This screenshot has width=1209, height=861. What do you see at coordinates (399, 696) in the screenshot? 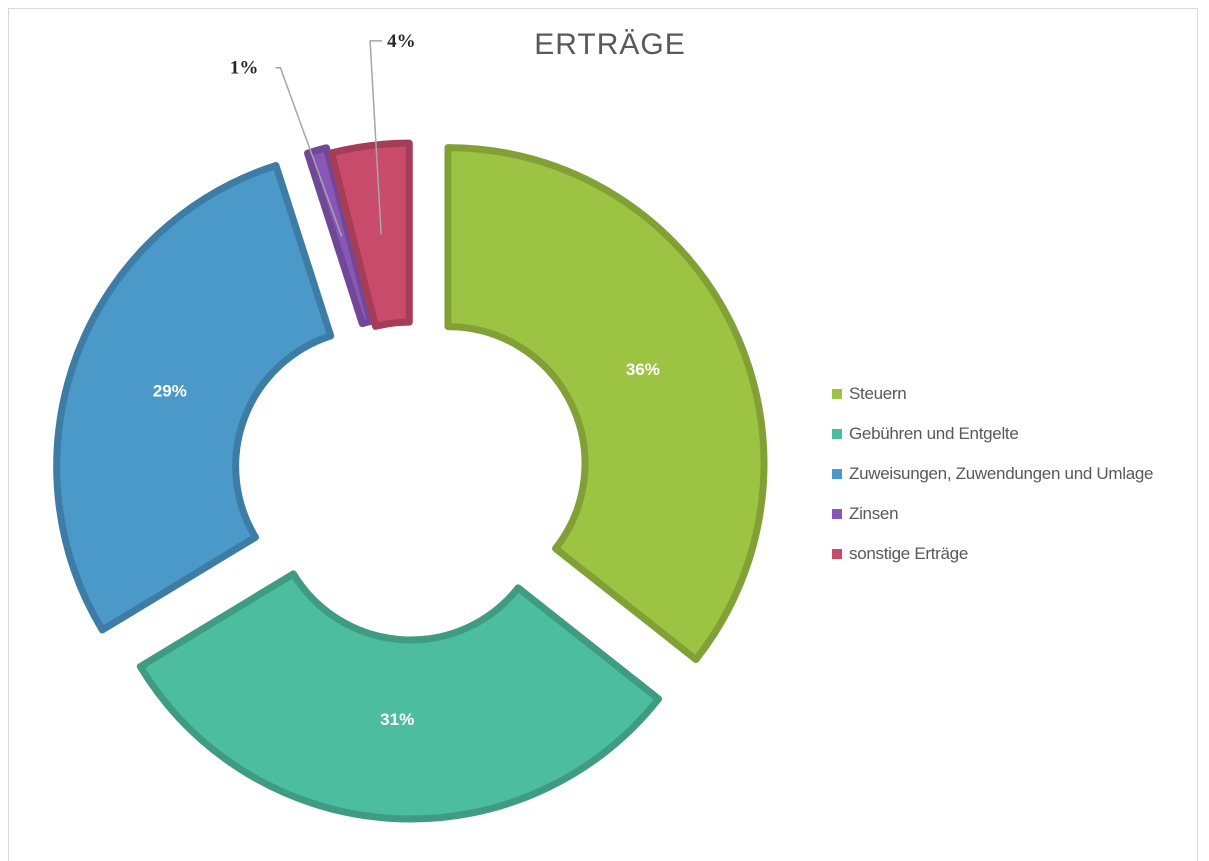
I see `slice-gebühren-und-entgelte` at bounding box center [399, 696].